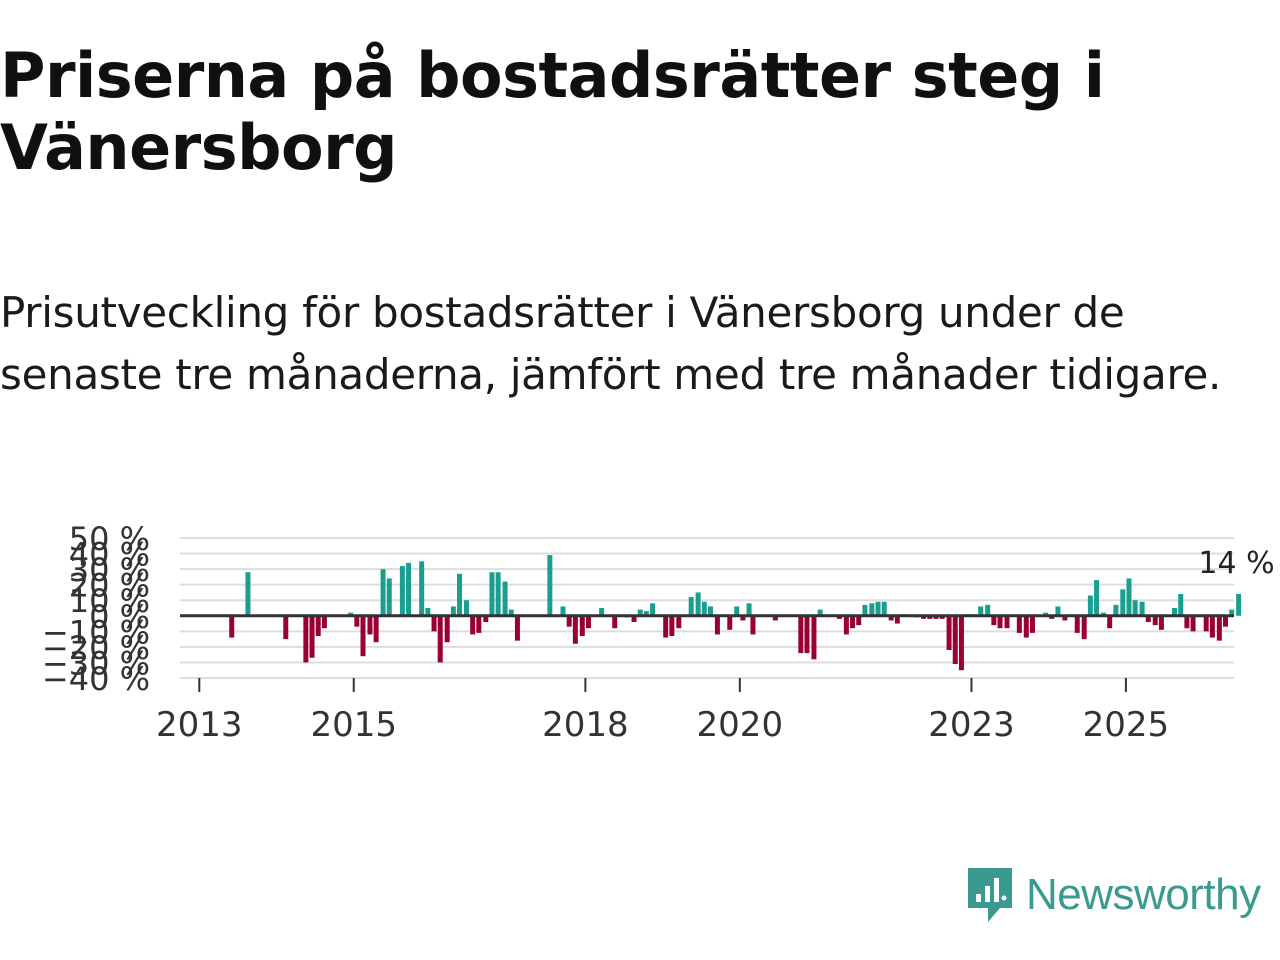  I want to click on last-value-label: 14 %, so click(1236, 563).